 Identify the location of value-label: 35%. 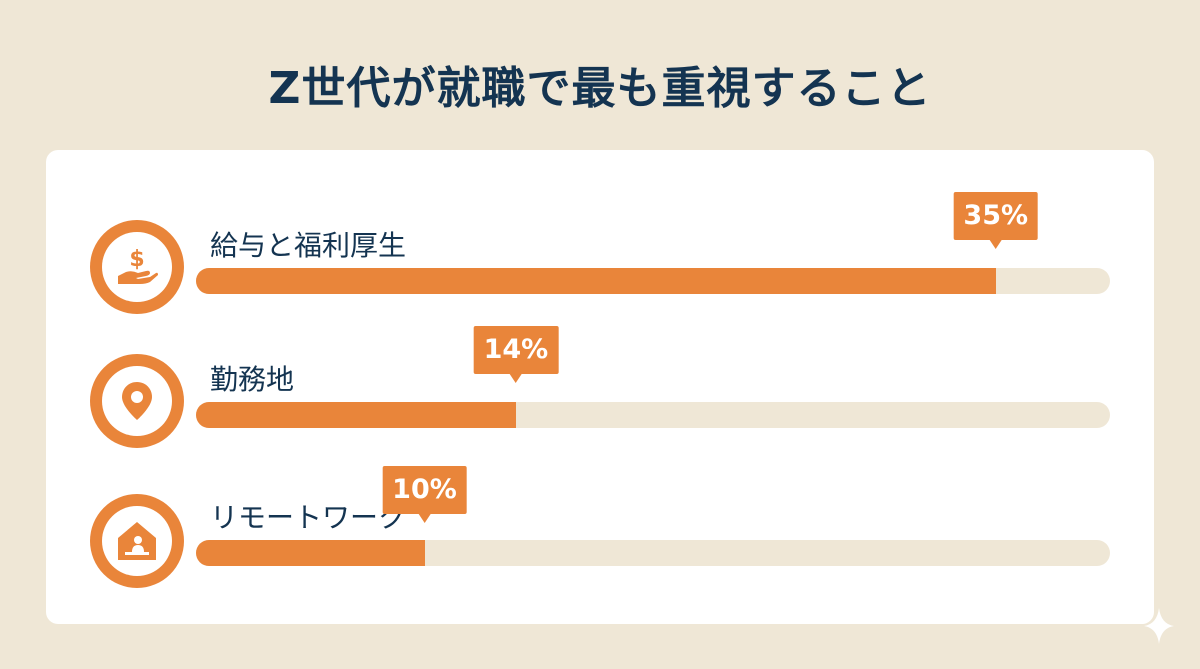
(996, 220).